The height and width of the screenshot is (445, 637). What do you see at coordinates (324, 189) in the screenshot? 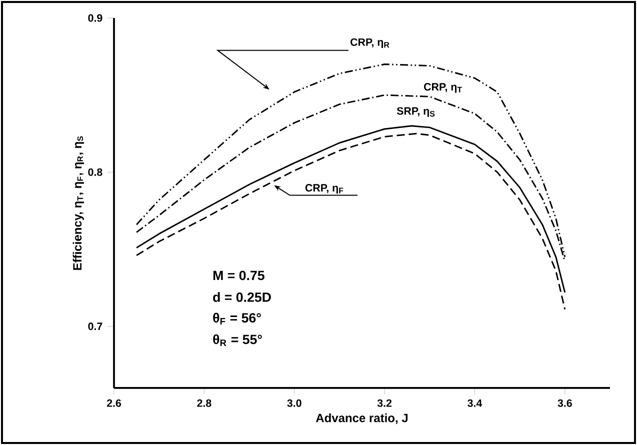
I see `series-label: CRP, η$_{F}$` at bounding box center [324, 189].